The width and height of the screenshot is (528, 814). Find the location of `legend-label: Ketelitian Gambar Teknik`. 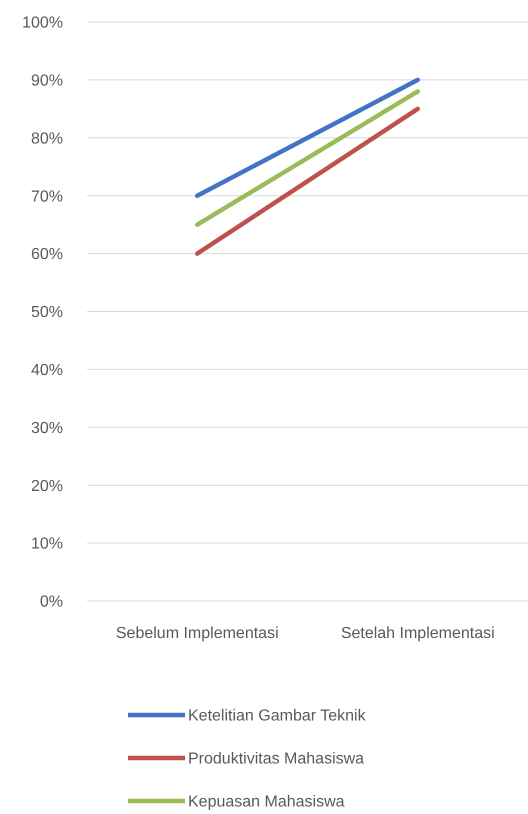

legend-label: Ketelitian Gambar Teknik is located at coordinates (277, 716).